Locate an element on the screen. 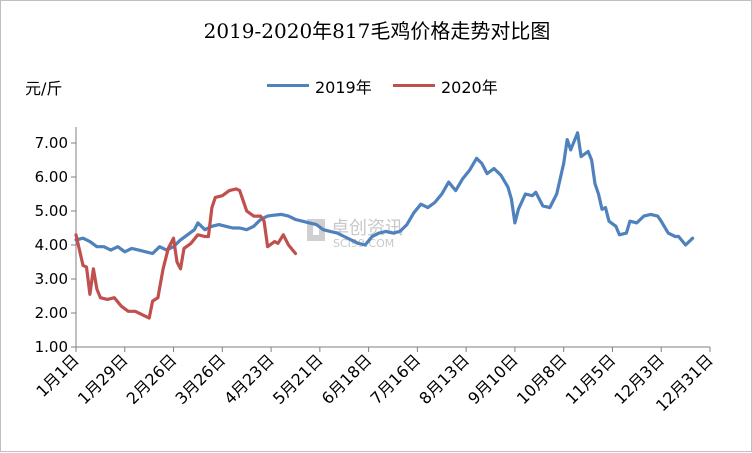  watermark-logo-hole is located at coordinates (316, 230).